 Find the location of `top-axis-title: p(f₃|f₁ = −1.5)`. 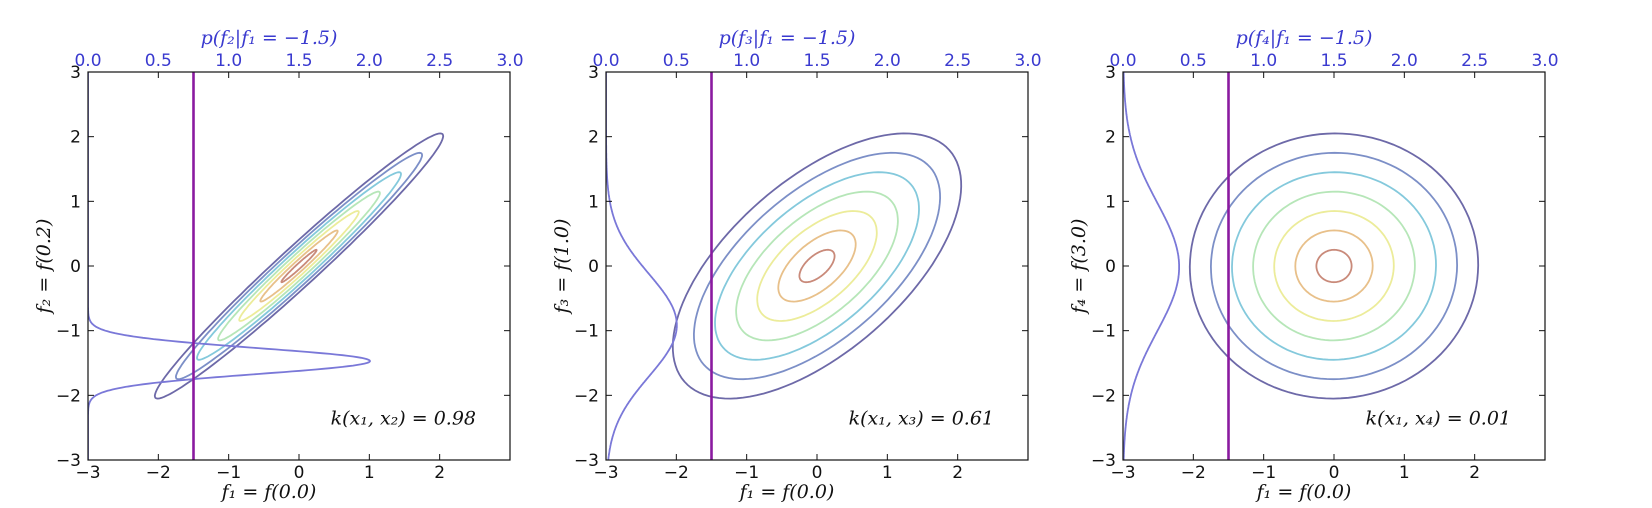

top-axis-title: p(f₃|f₁ = −1.5) is located at coordinates (787, 38).